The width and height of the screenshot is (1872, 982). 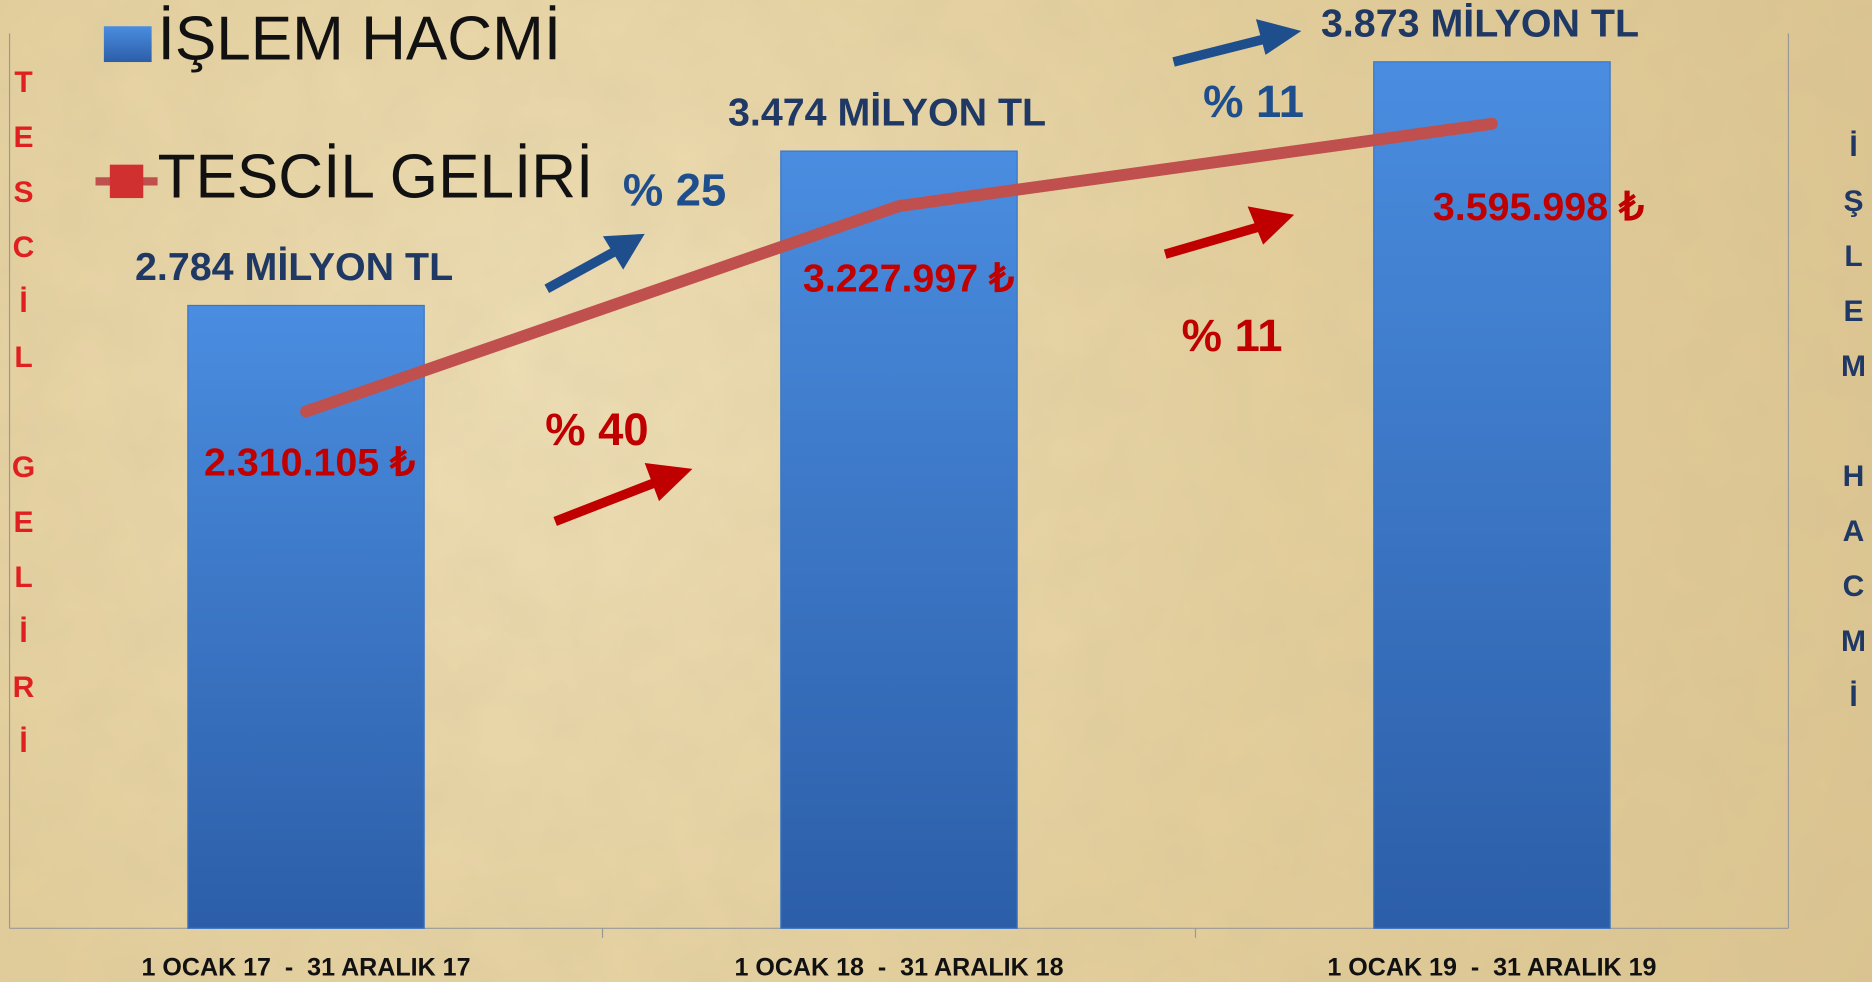 What do you see at coordinates (1853, 432) in the screenshot?
I see `y2-axis-title: İŞLEM HACMİ` at bounding box center [1853, 432].